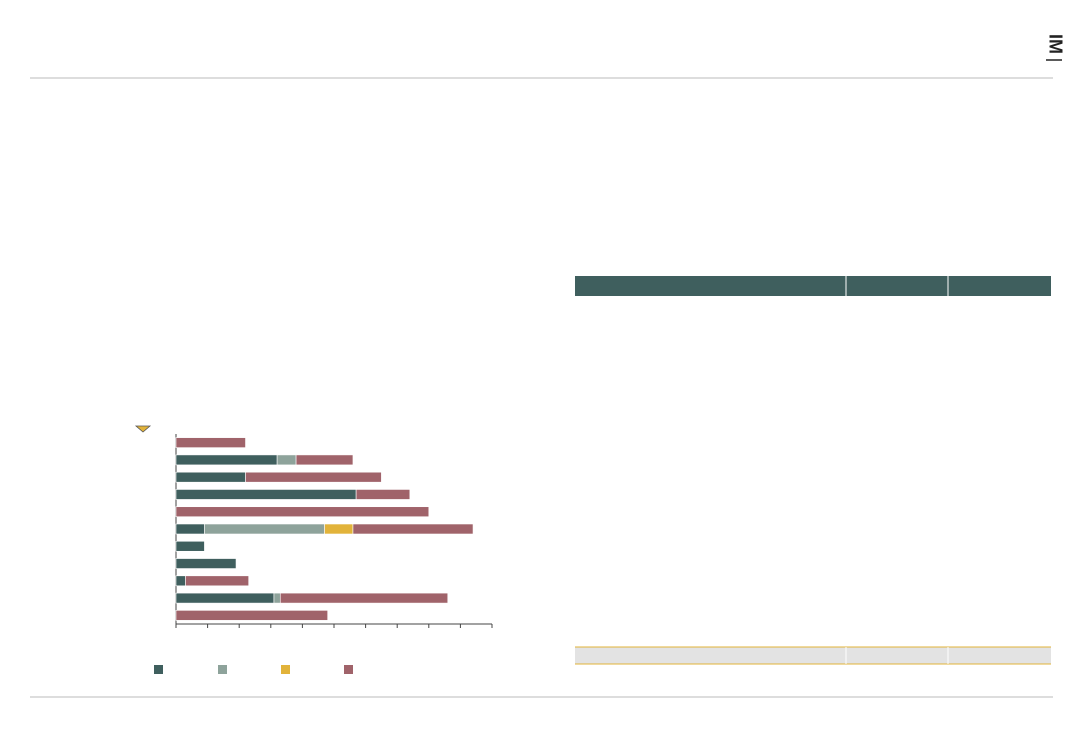 This screenshot has height=755, width=1083. Describe the element at coordinates (1055, 44) in the screenshot. I see `logo: IM` at that location.